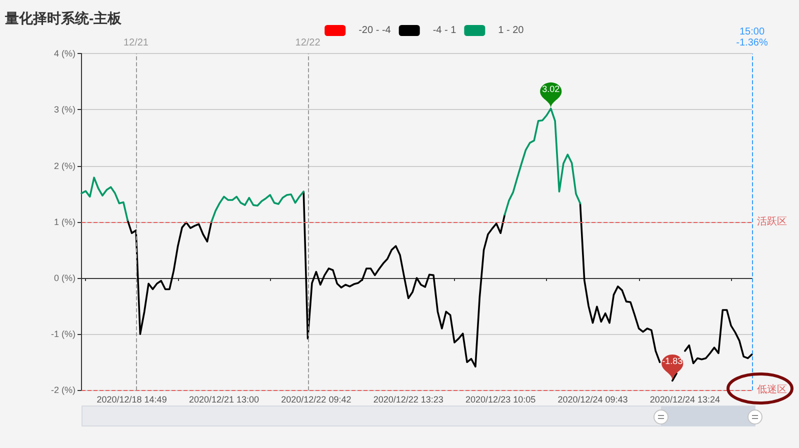  Describe the element at coordinates (551, 89) in the screenshot. I see `annotation: 3.02` at that location.